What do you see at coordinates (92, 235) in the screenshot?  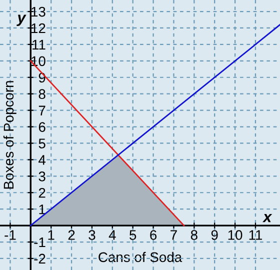 I see `x-tick-label: 3` at bounding box center [92, 235].